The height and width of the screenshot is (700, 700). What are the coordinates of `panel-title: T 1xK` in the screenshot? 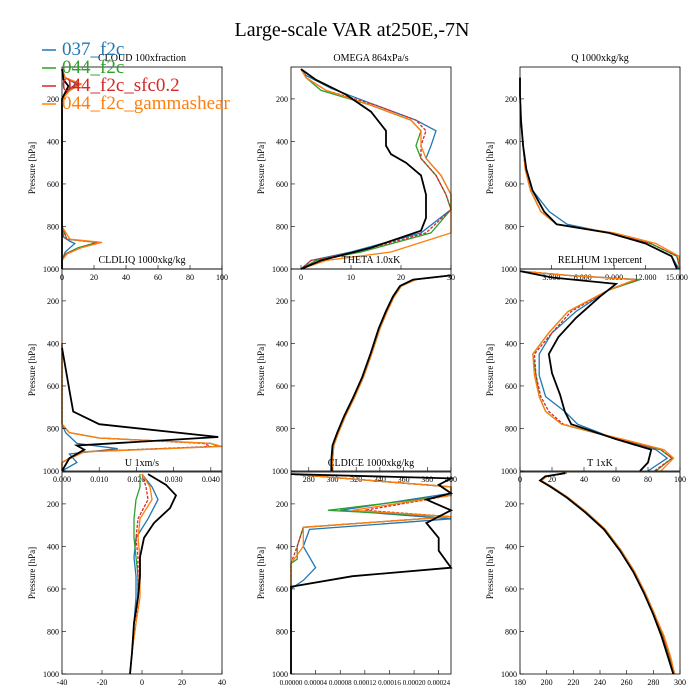 It's located at (600, 463).